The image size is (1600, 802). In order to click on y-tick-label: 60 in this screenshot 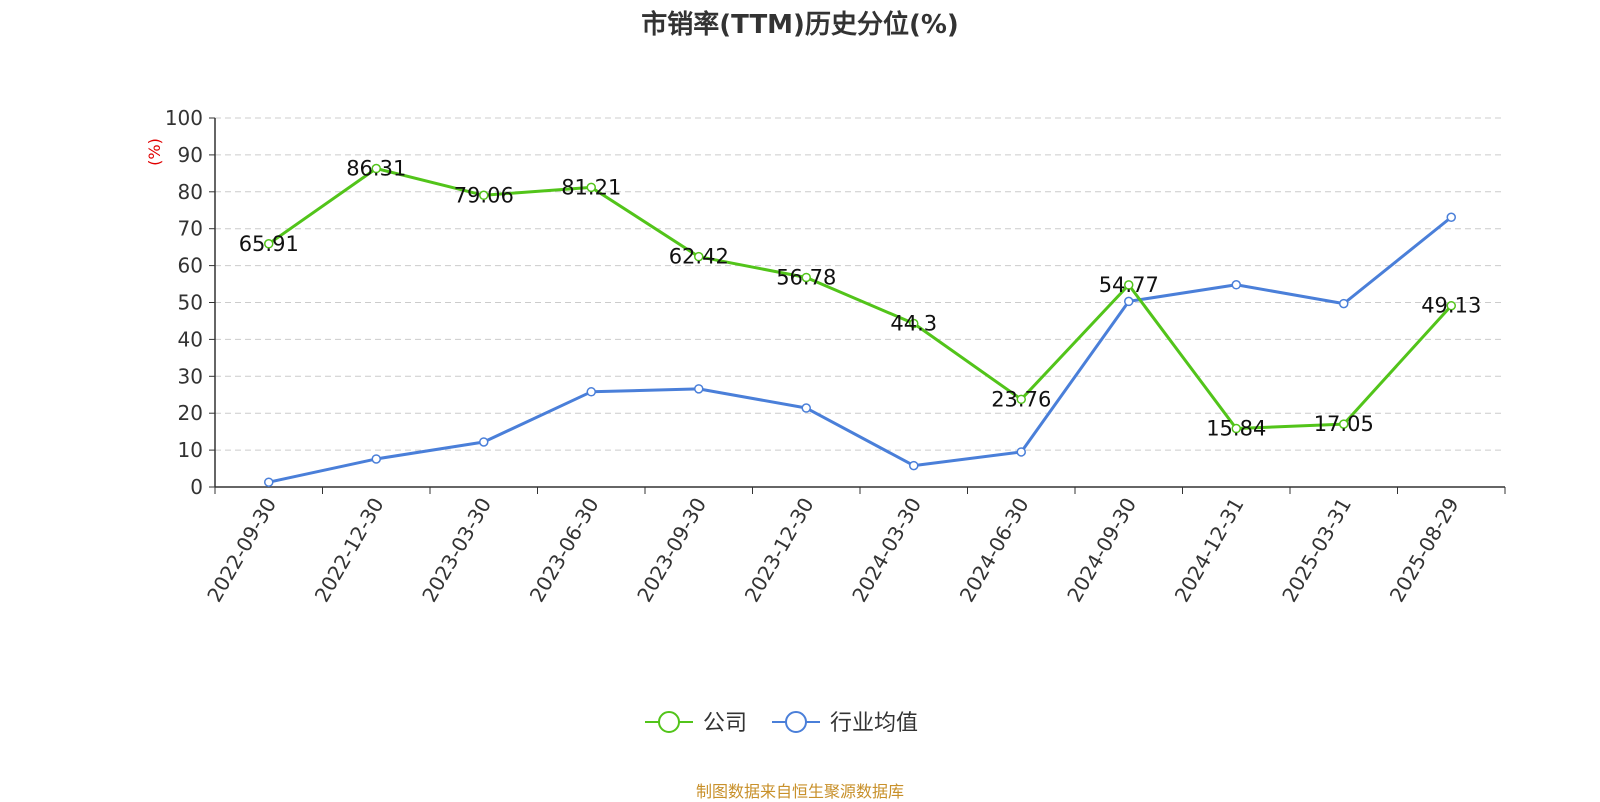, I will do `click(190, 266)`.